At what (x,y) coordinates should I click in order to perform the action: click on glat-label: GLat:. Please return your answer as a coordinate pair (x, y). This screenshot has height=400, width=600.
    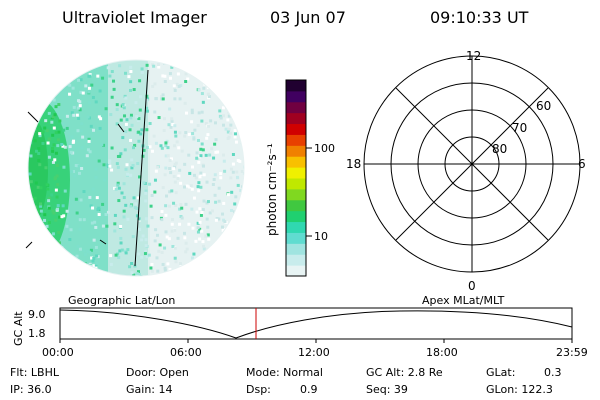
    Looking at the image, I should click on (501, 372).